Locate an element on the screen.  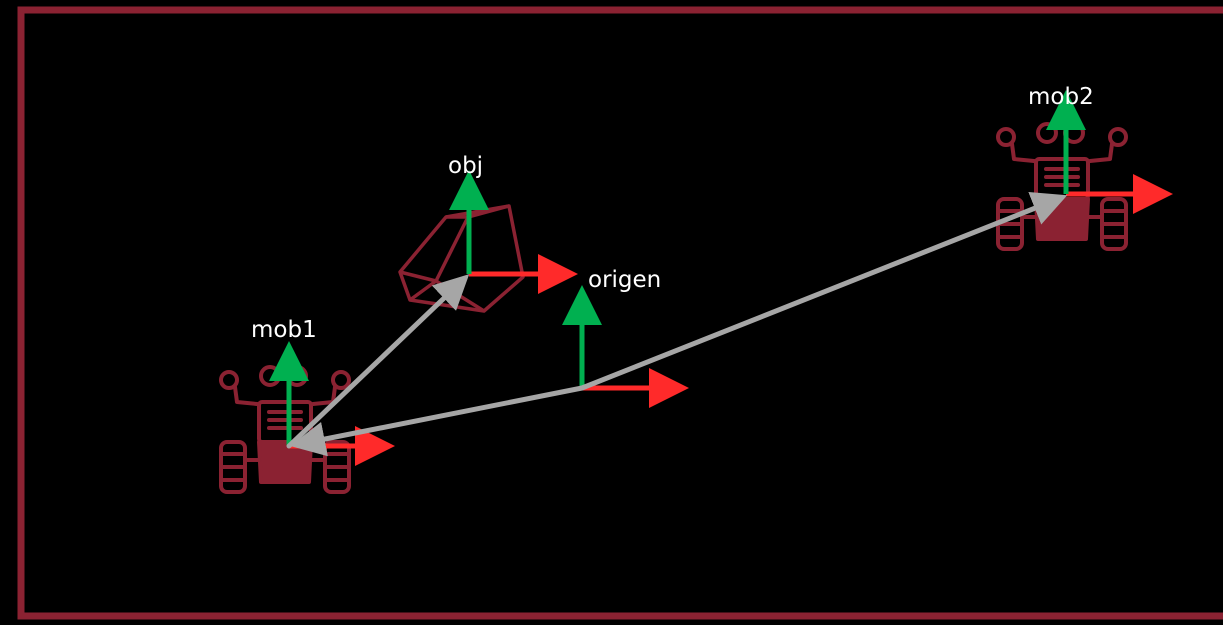
label-obj: obj is located at coordinates (465, 166).